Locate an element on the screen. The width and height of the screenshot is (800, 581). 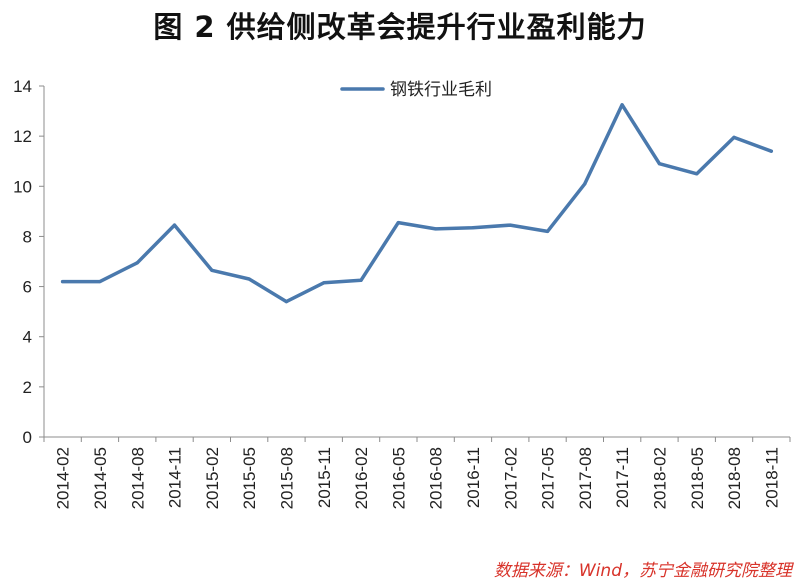
x-tick-label: 2016-08 is located at coordinates (436, 478).